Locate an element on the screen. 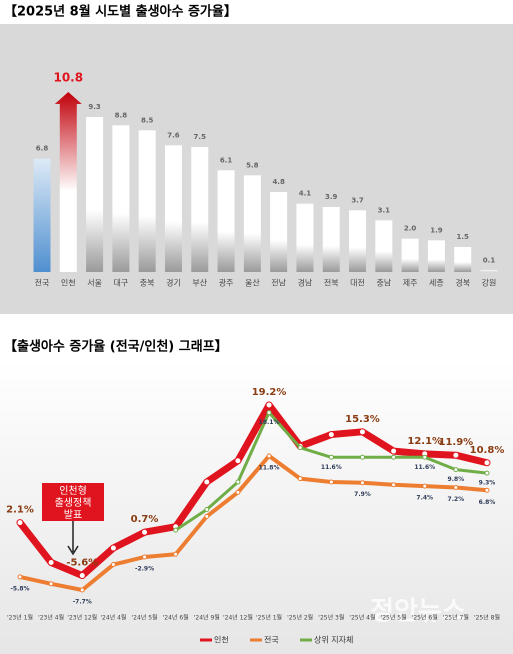  value-label: 15.3% is located at coordinates (362, 419).